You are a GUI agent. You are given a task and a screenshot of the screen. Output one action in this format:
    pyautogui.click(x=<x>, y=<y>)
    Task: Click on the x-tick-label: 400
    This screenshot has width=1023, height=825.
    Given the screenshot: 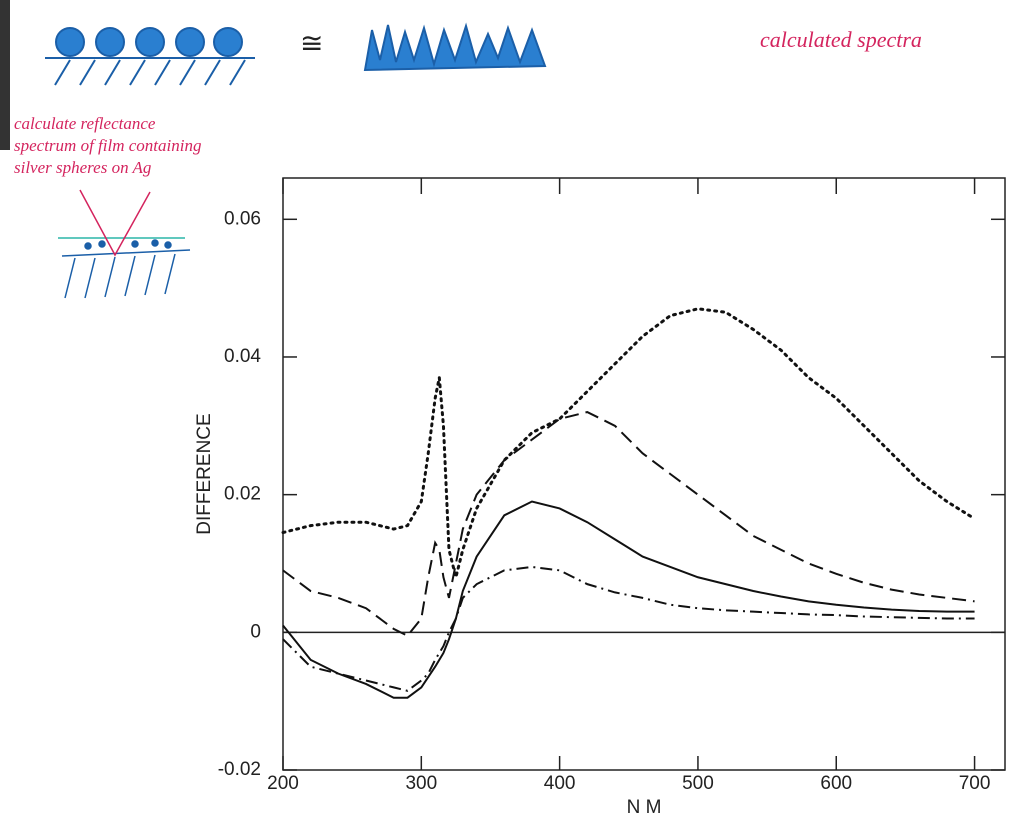 What is the action you would take?
    pyautogui.click(x=560, y=783)
    